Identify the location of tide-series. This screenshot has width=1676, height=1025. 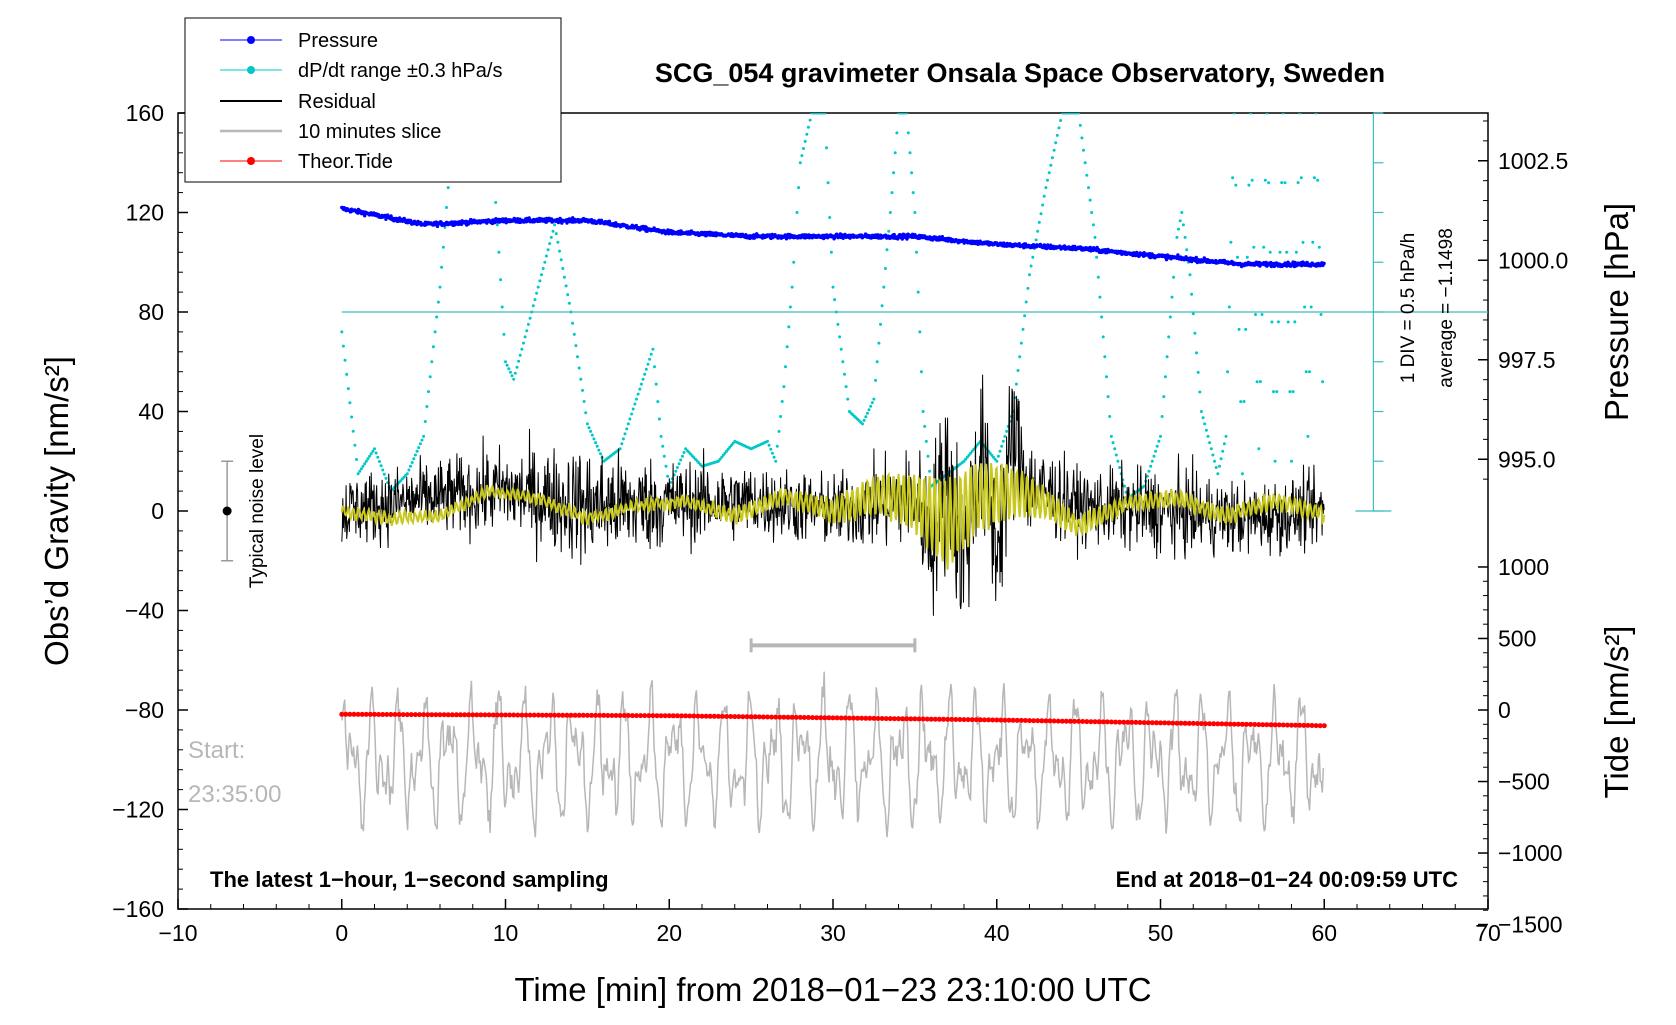
(833, 720).